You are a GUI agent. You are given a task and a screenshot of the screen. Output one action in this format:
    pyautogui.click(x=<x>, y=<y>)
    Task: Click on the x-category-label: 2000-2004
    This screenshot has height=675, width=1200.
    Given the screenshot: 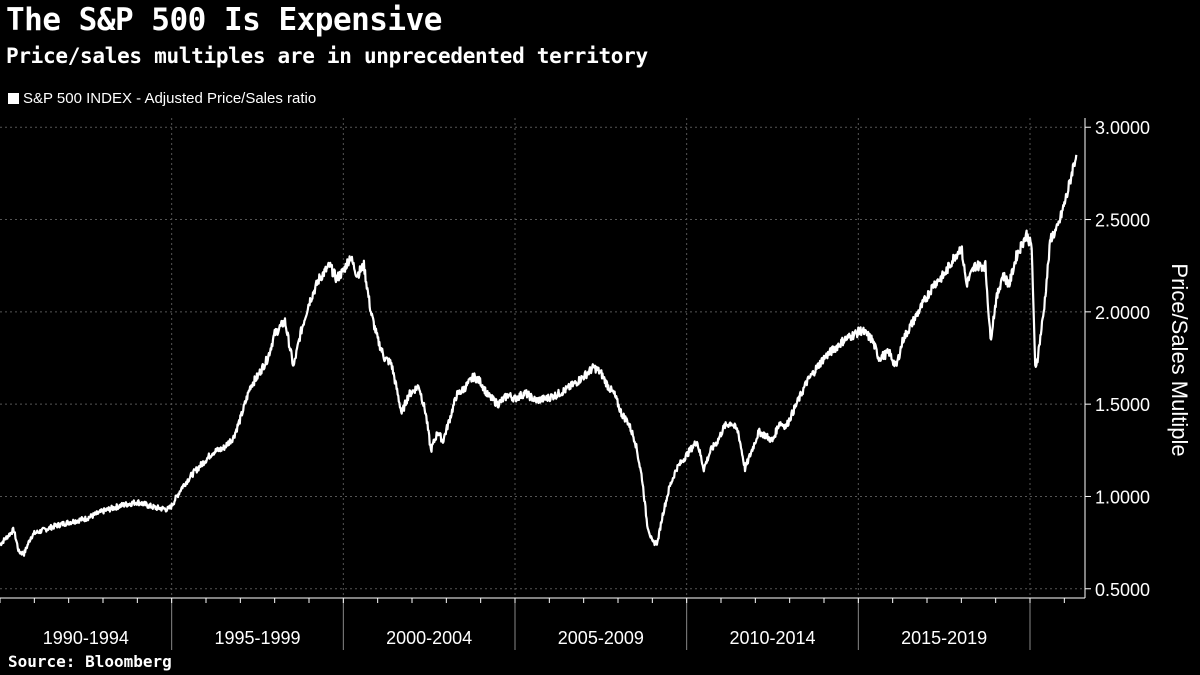 What is the action you would take?
    pyautogui.click(x=429, y=638)
    